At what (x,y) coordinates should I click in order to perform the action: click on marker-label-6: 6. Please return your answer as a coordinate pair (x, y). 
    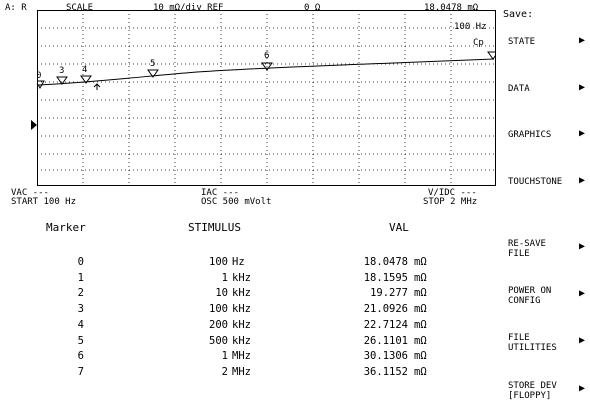
    Looking at the image, I should click on (266, 56).